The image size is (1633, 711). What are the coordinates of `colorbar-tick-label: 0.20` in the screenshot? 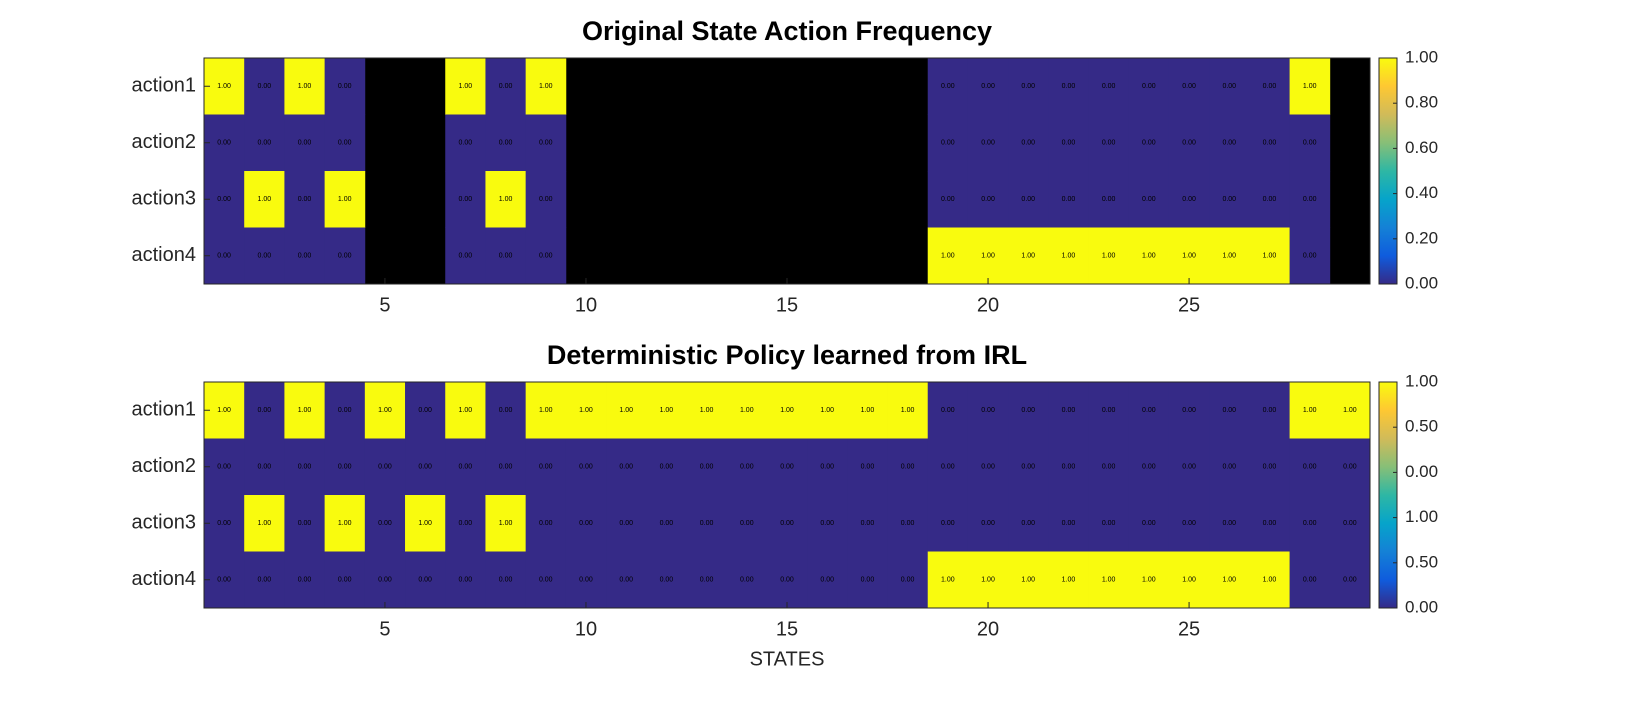 It's located at (1421, 237).